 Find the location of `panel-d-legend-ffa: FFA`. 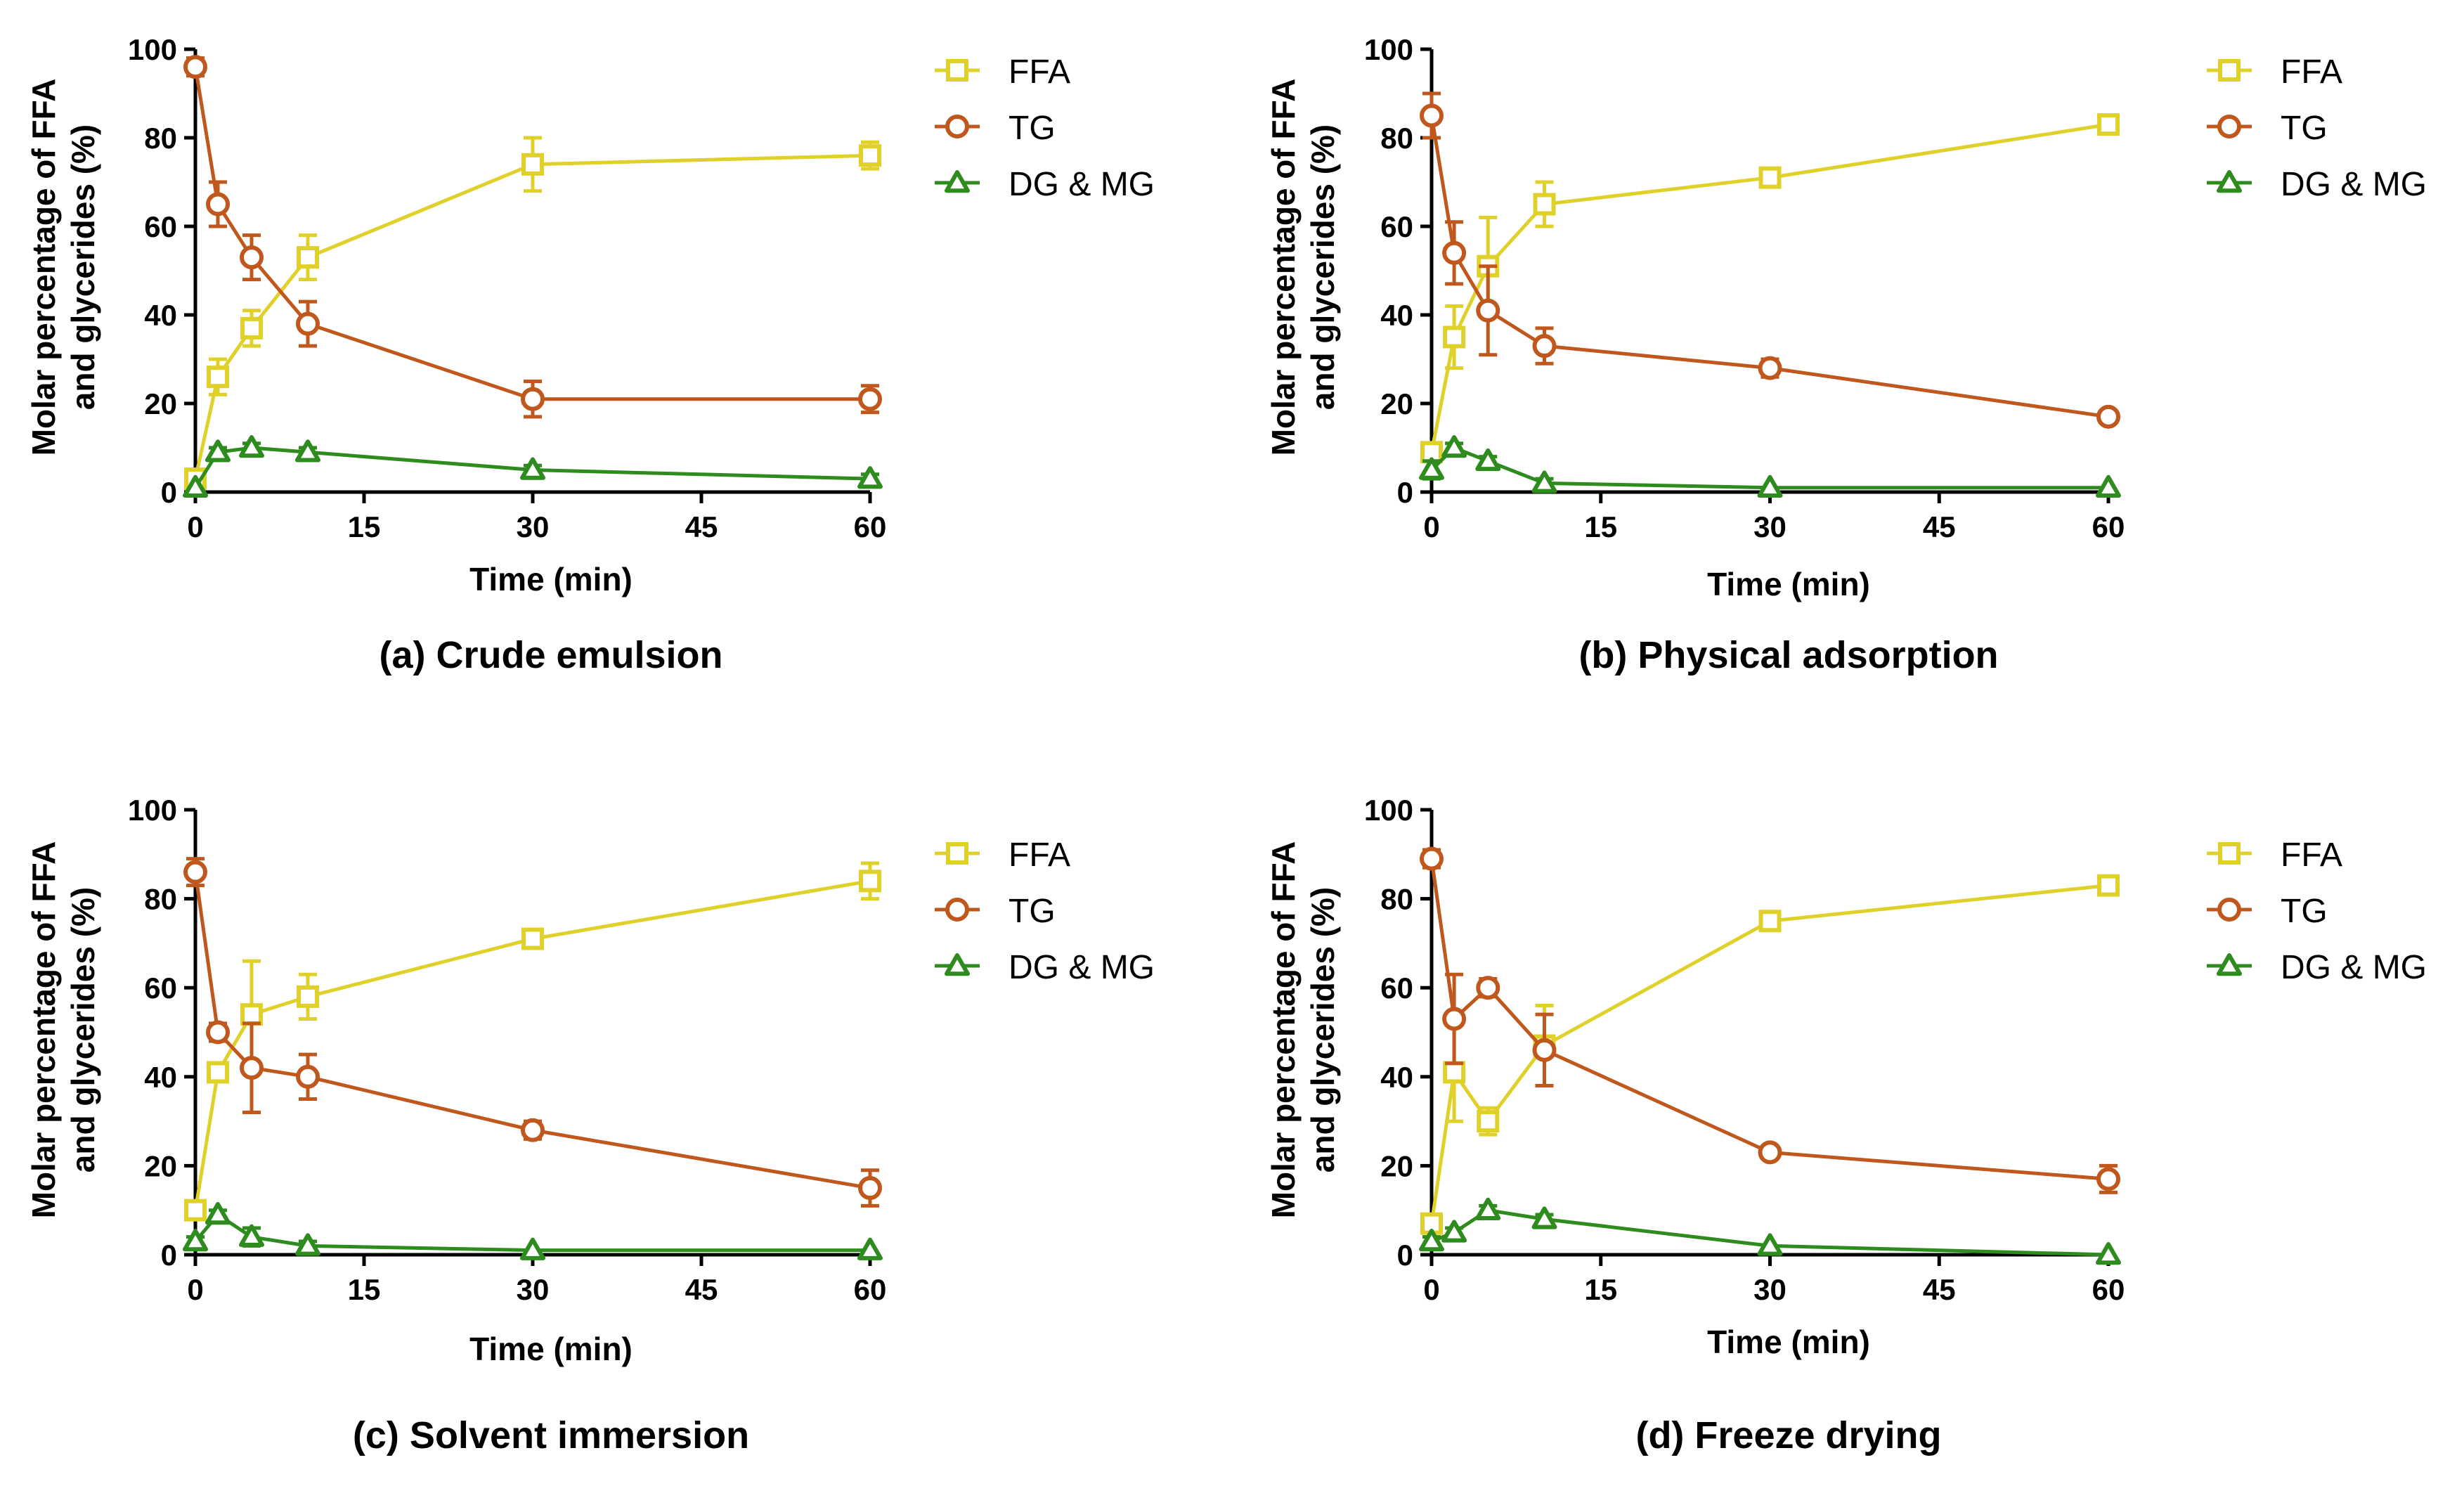

panel-d-legend-ffa: FFA is located at coordinates (2312, 855).